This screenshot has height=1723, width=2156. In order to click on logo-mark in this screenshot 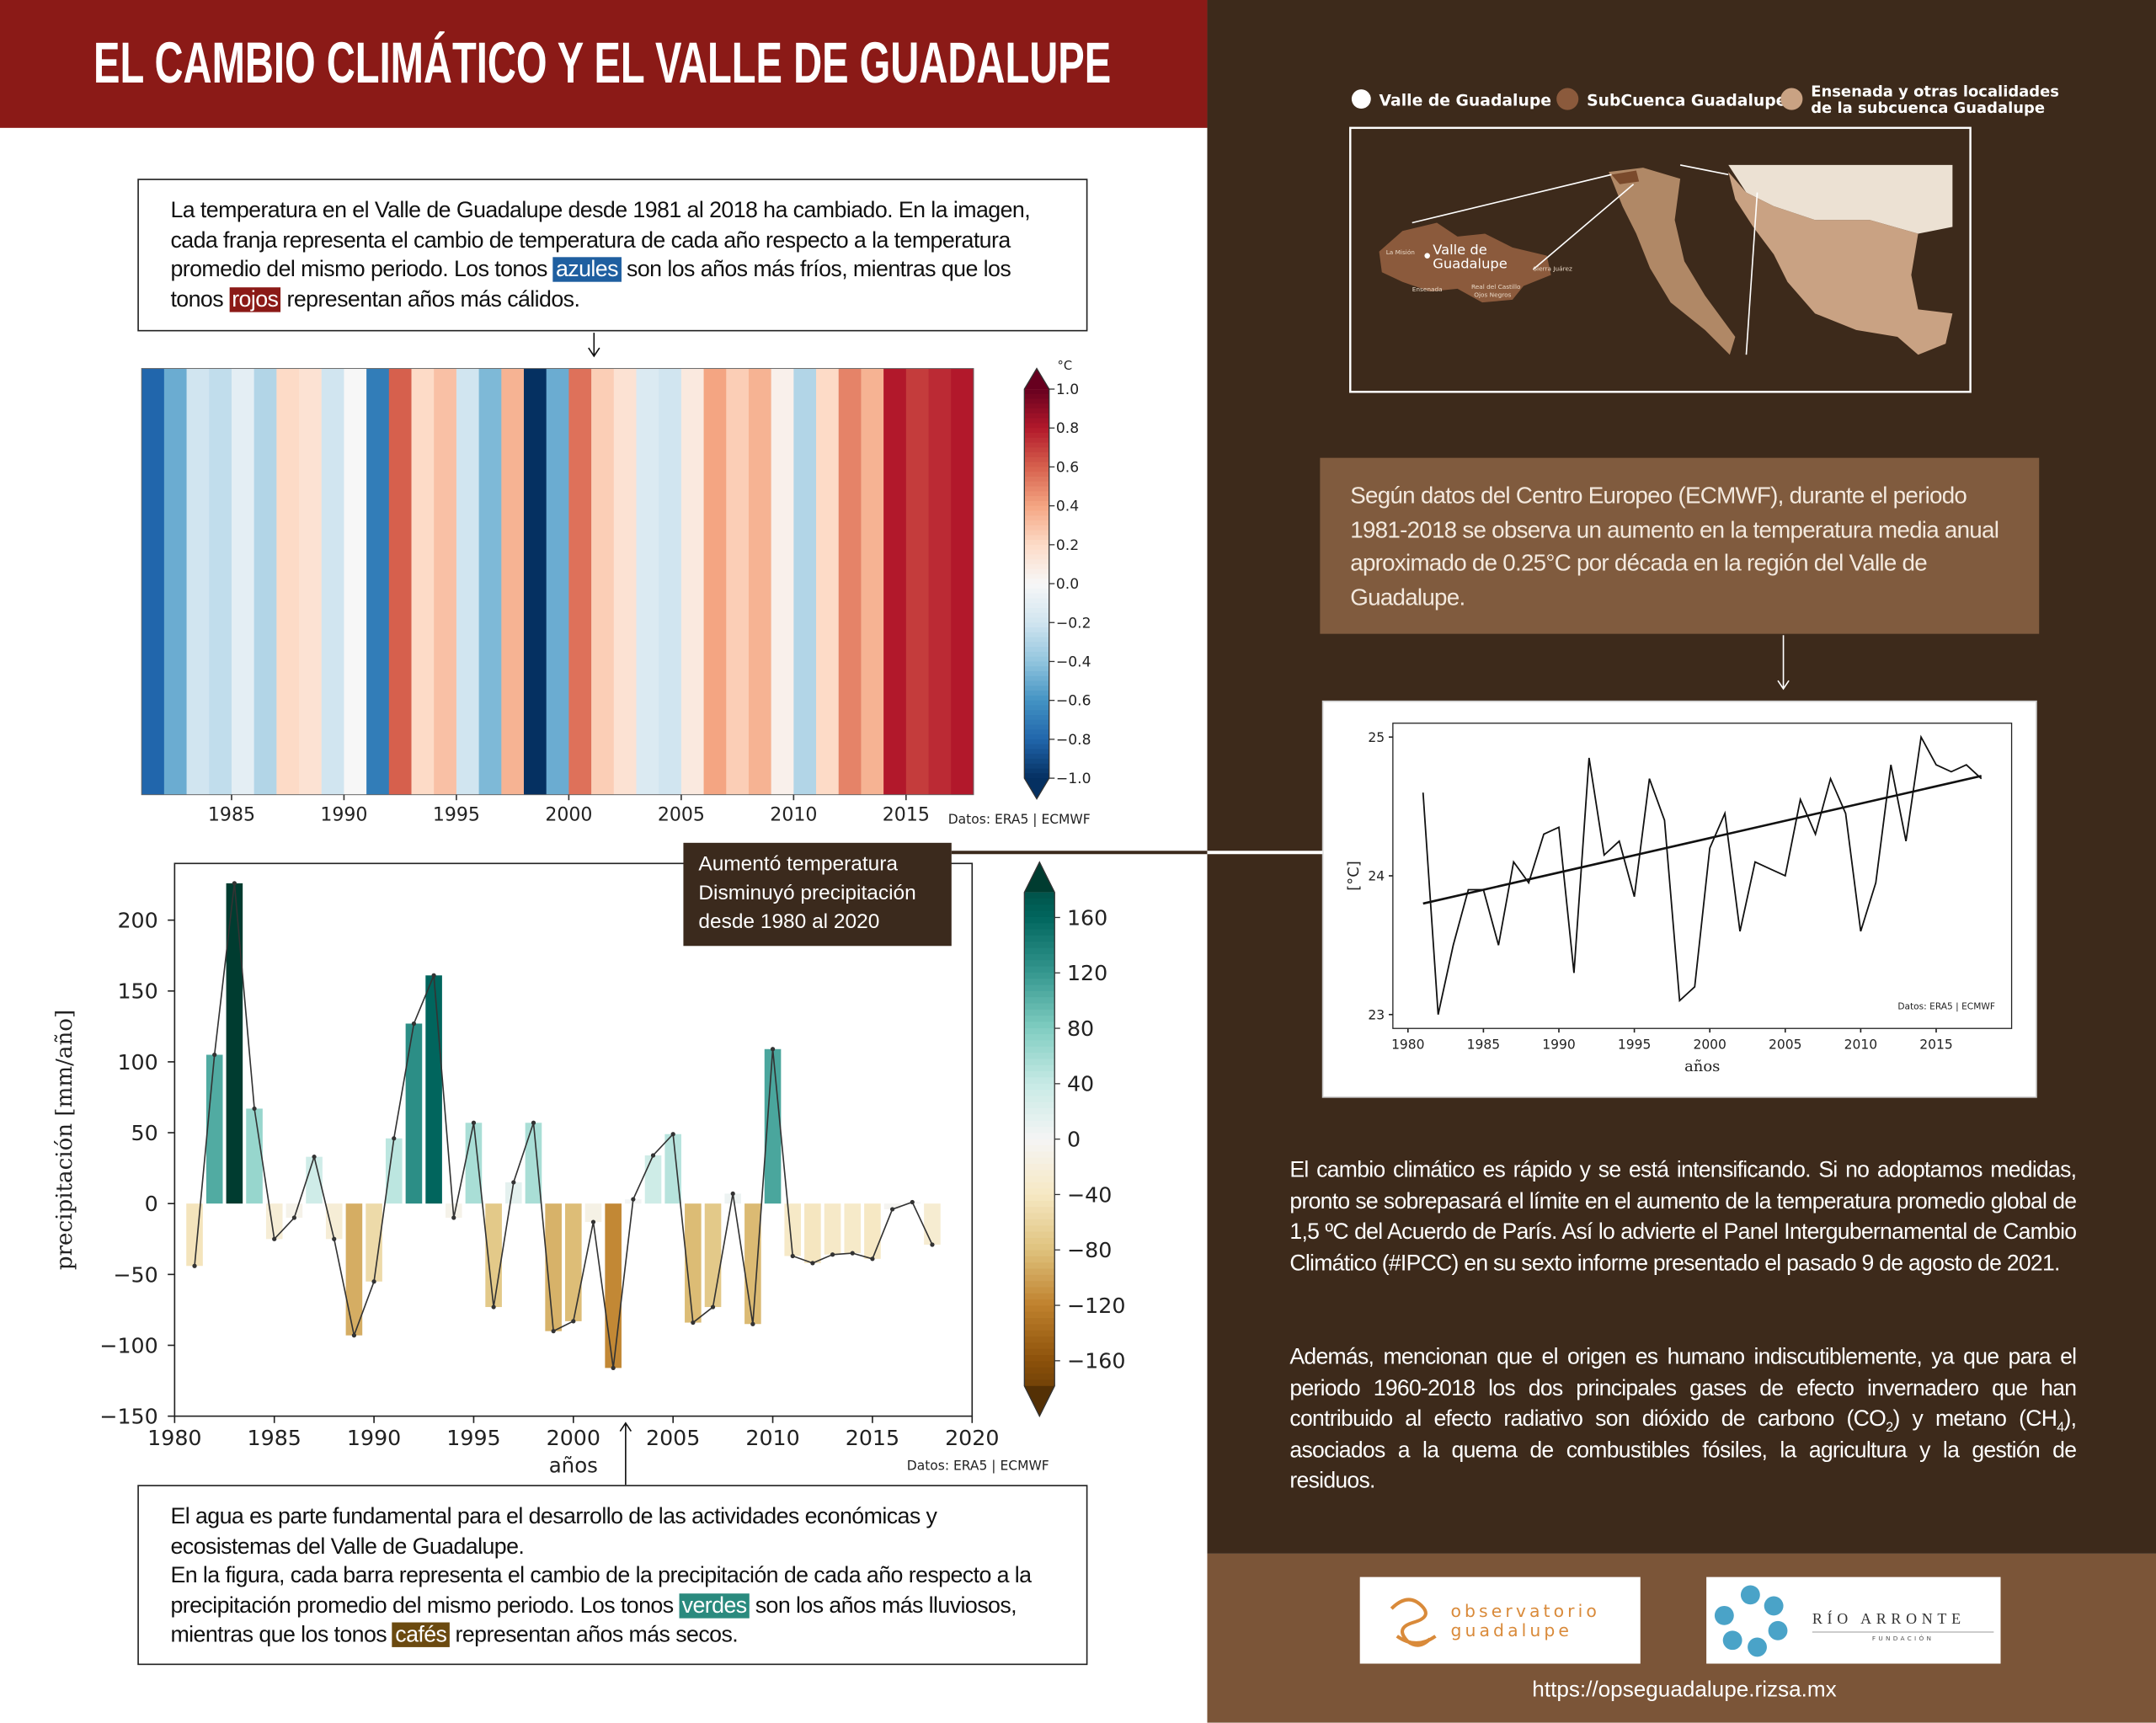, I will do `click(1413, 1622)`.